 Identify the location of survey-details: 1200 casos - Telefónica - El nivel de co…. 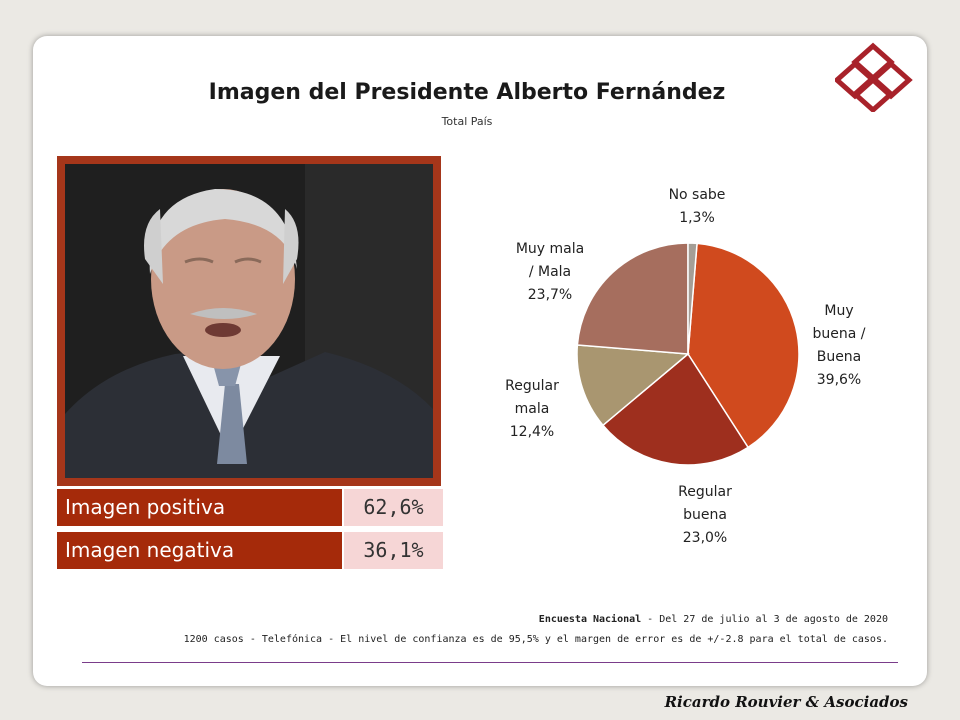
(535, 639).